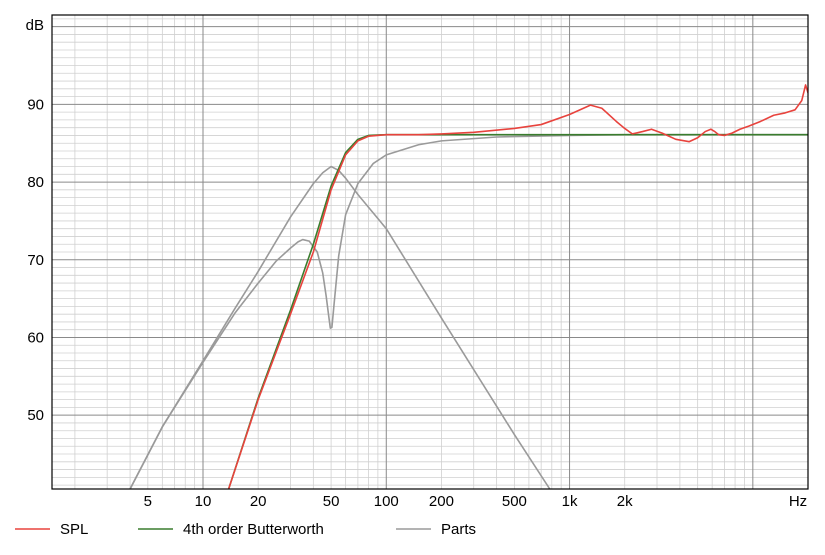 This screenshot has width=825, height=555. Describe the element at coordinates (514, 501) in the screenshot. I see `x-tick-label: 500` at that location.